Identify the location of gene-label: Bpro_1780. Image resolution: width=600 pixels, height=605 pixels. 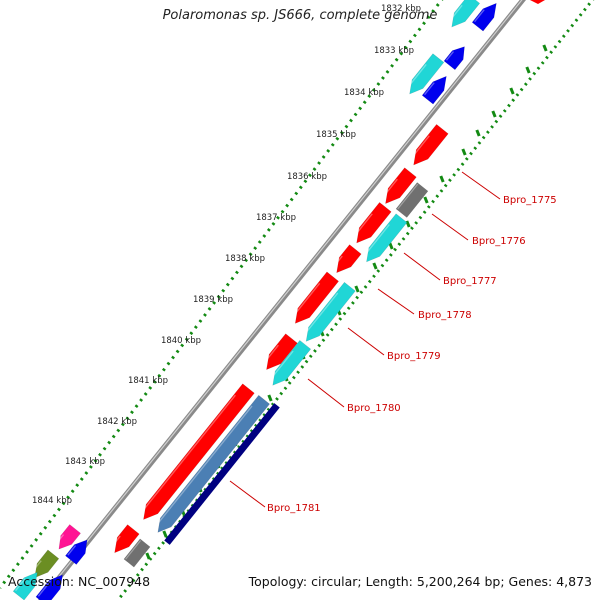
(374, 408).